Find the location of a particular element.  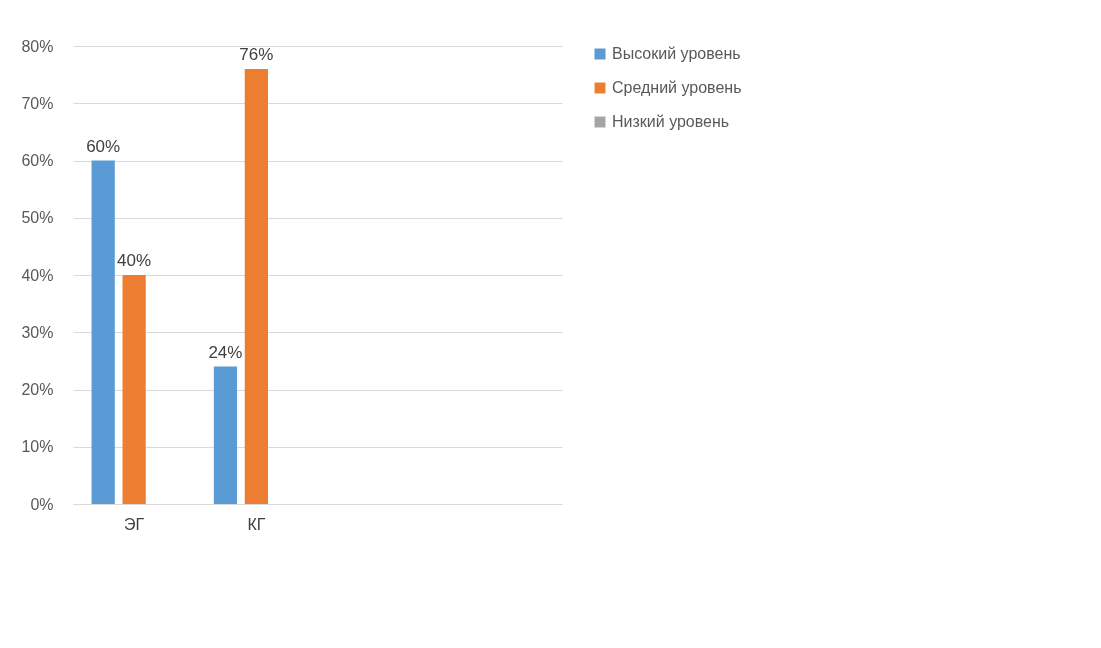

legend-label: Средний уровень is located at coordinates (677, 87).